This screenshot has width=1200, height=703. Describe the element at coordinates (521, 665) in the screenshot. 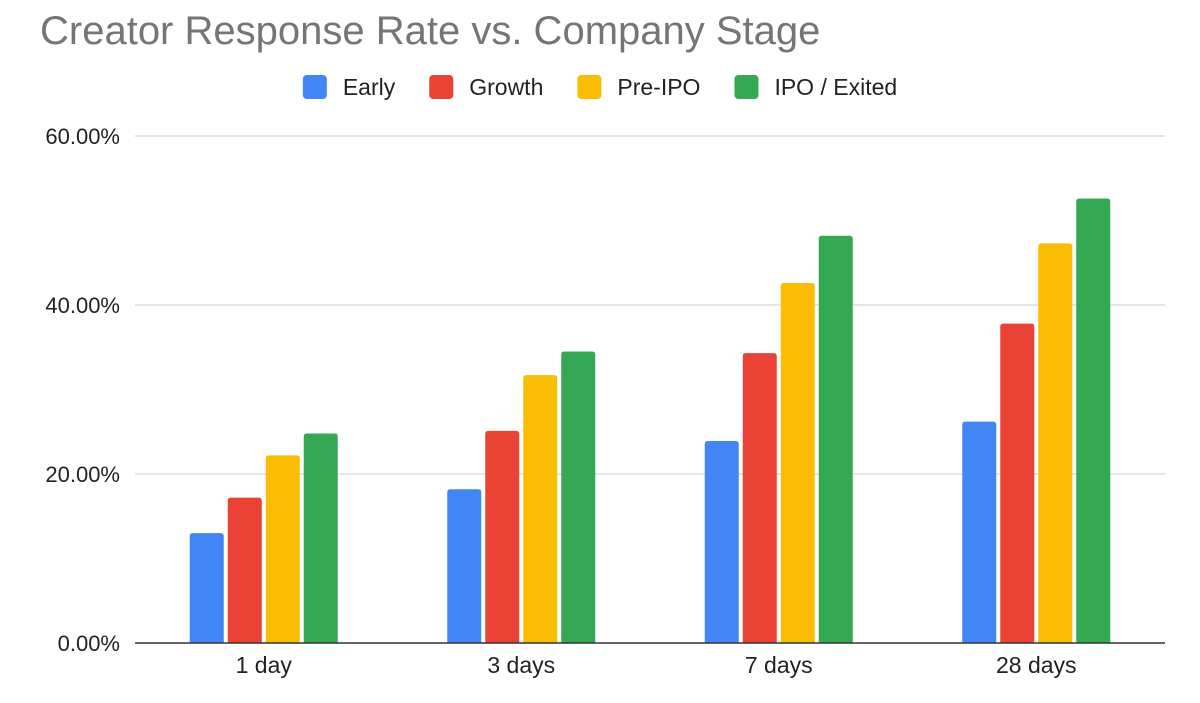

I see `x-tick-label: 3 days` at that location.